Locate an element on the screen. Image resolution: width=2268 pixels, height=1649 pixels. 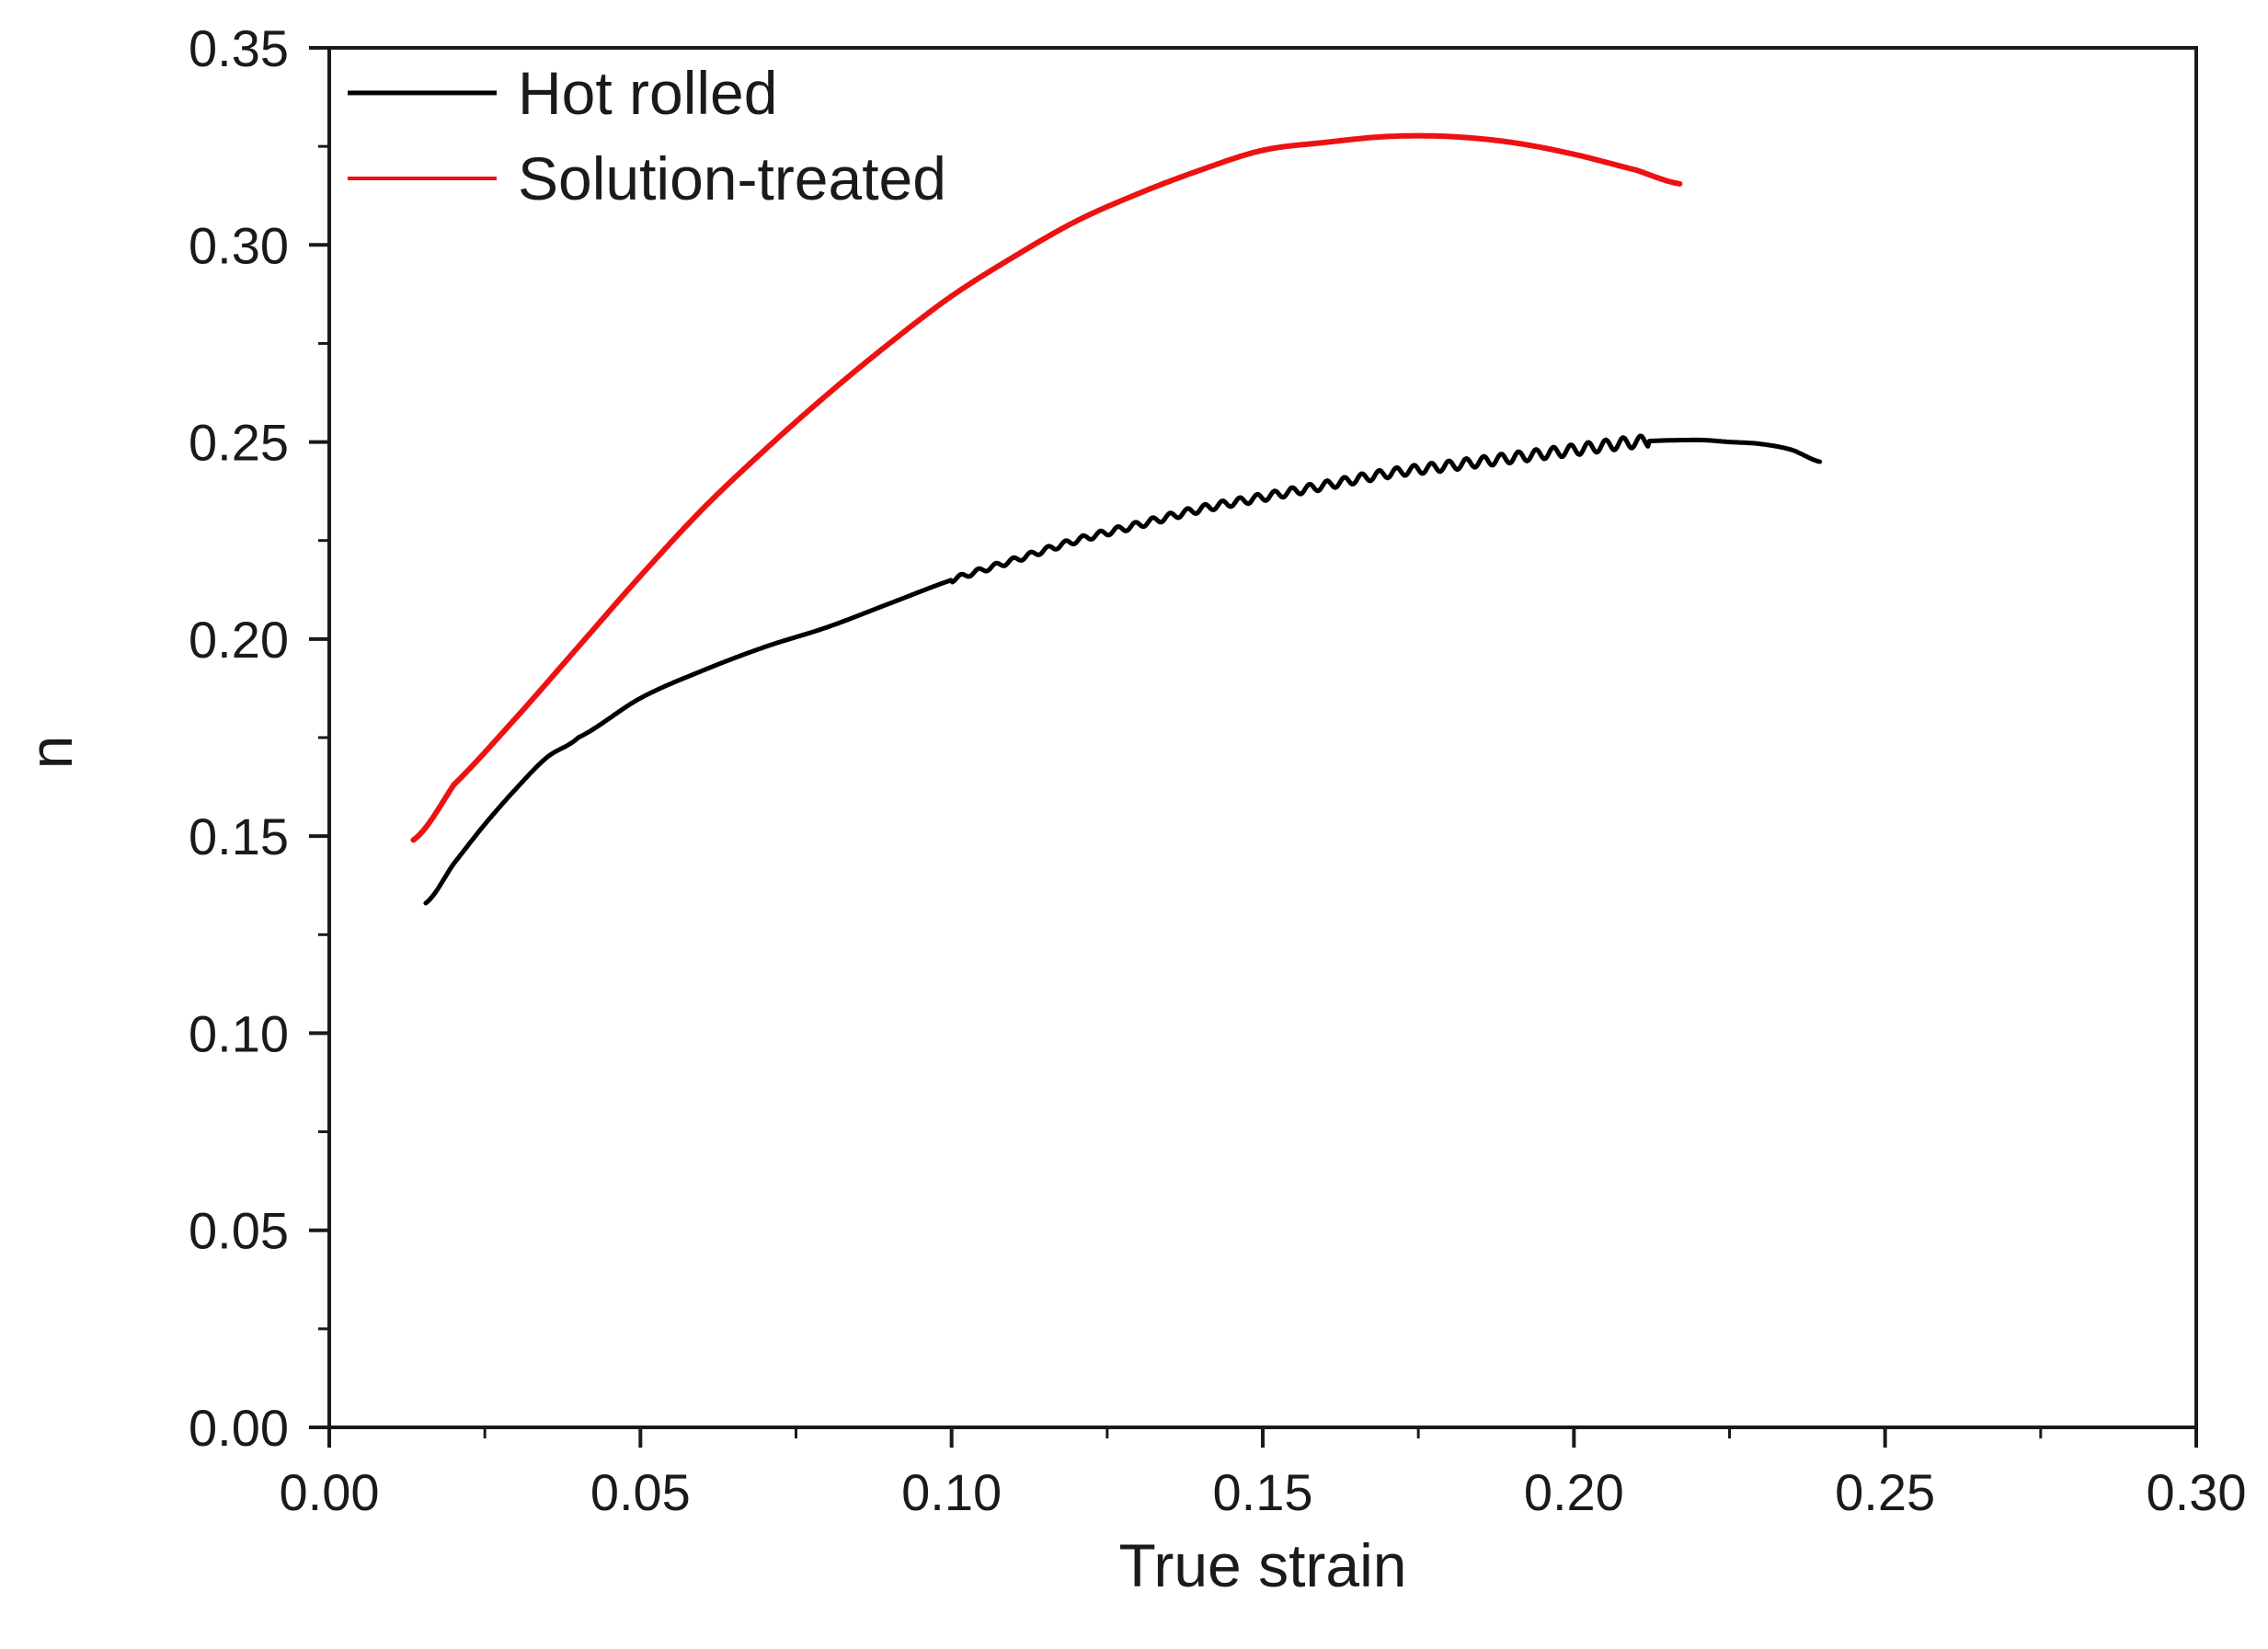
y-tick-label: 0.30 is located at coordinates (239, 245).